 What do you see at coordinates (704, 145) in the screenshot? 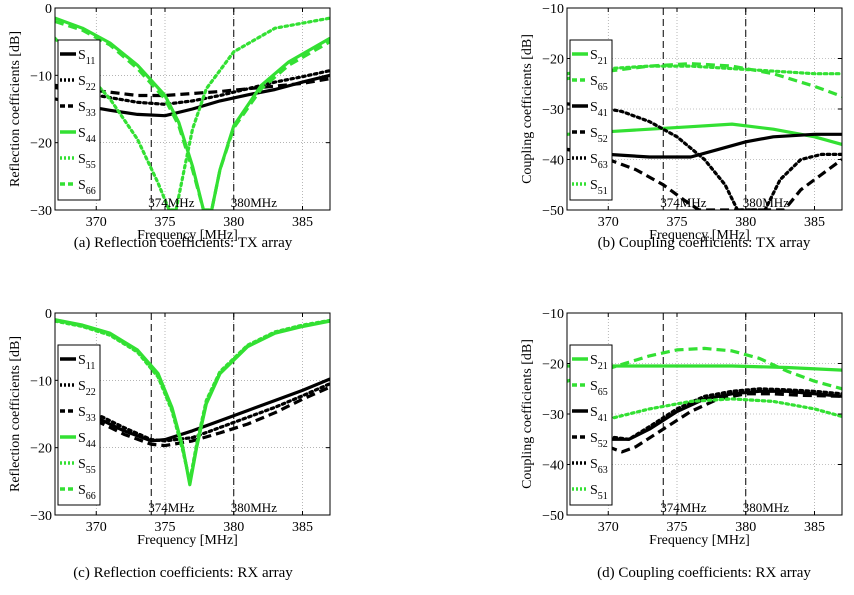
I see `series-line-s41` at bounding box center [704, 145].